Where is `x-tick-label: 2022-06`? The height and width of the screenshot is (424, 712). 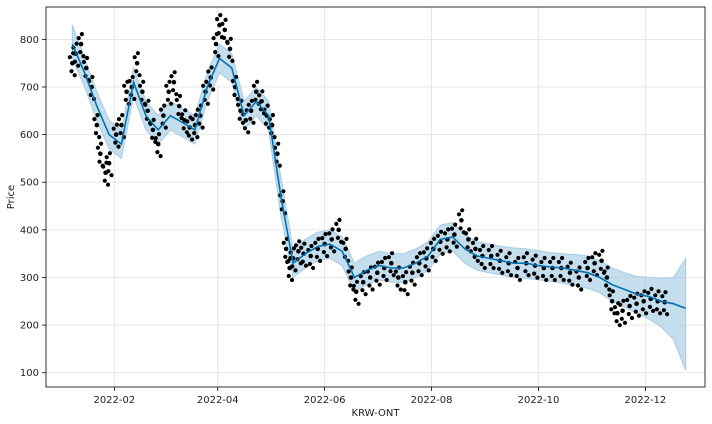 x-tick-label: 2022-06 is located at coordinates (325, 400).